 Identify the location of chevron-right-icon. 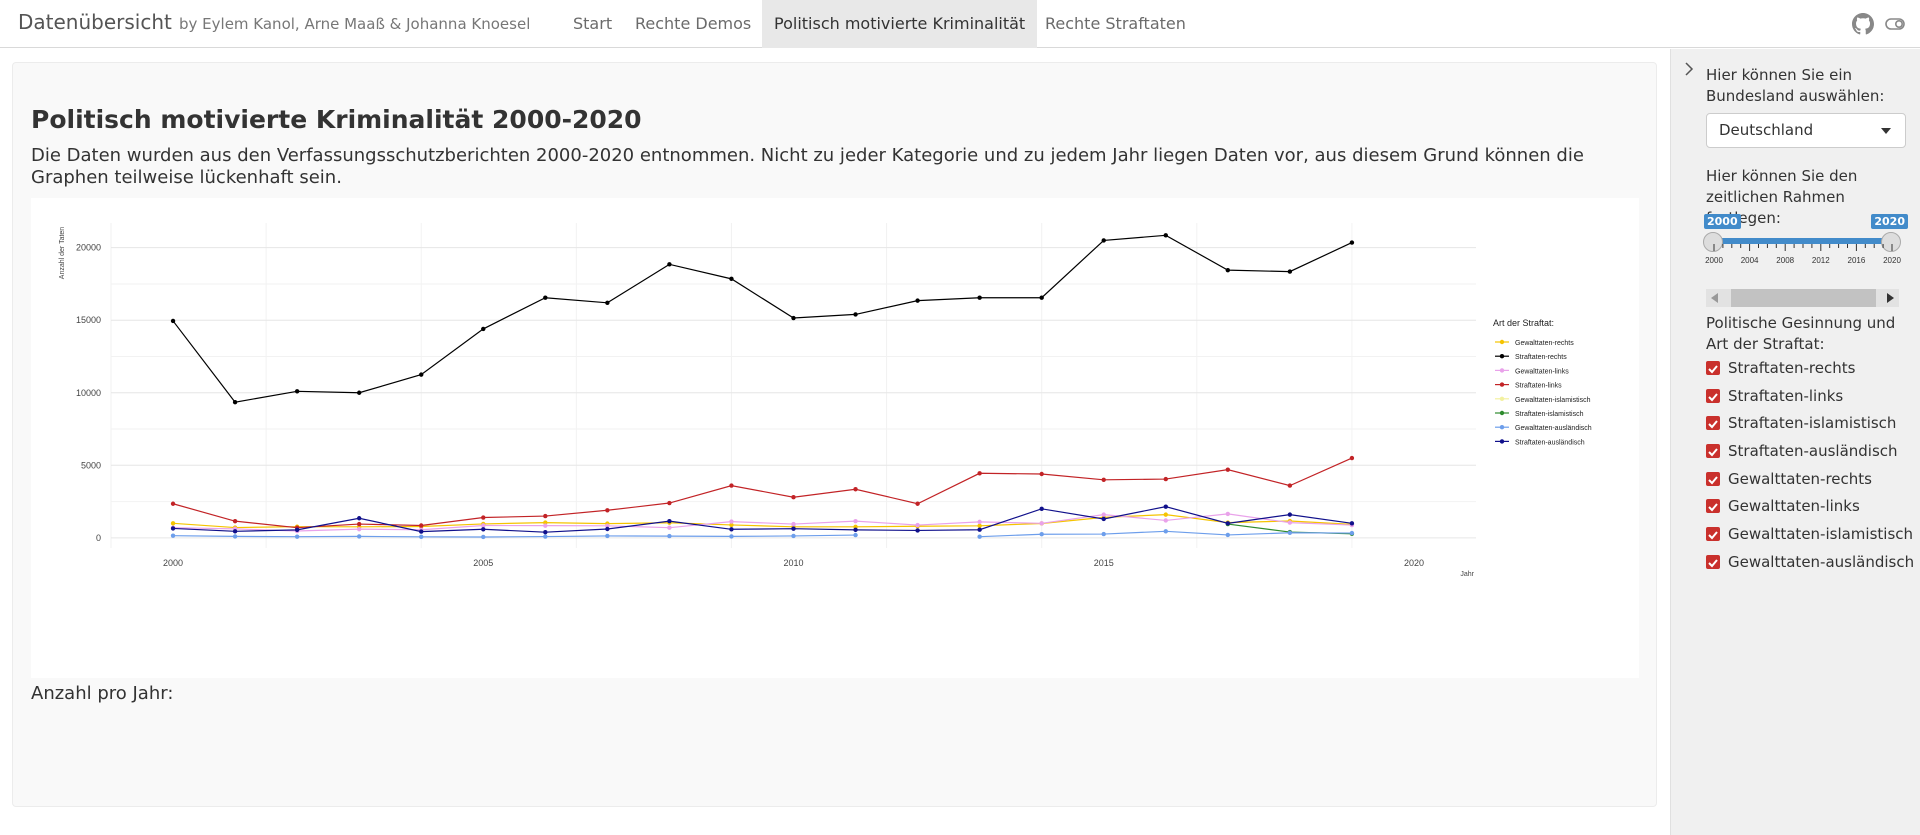
(1689, 69).